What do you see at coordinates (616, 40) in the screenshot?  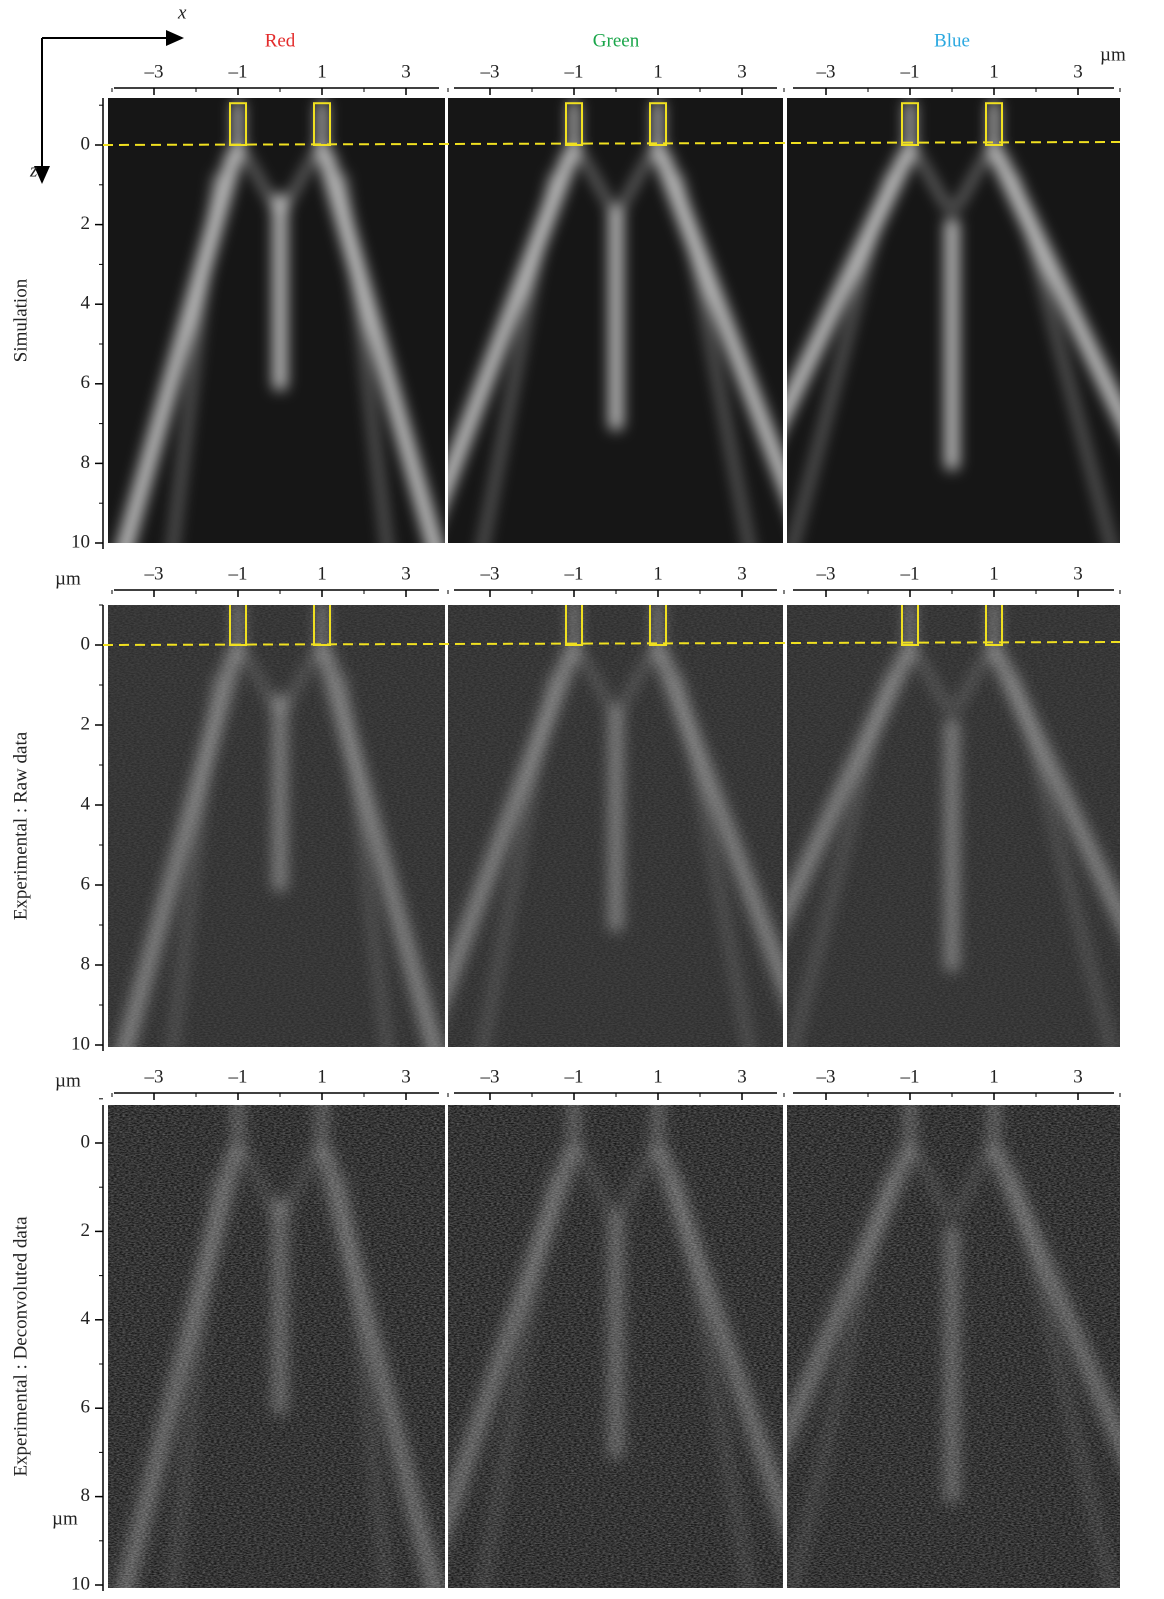 I see `column-label: Green` at bounding box center [616, 40].